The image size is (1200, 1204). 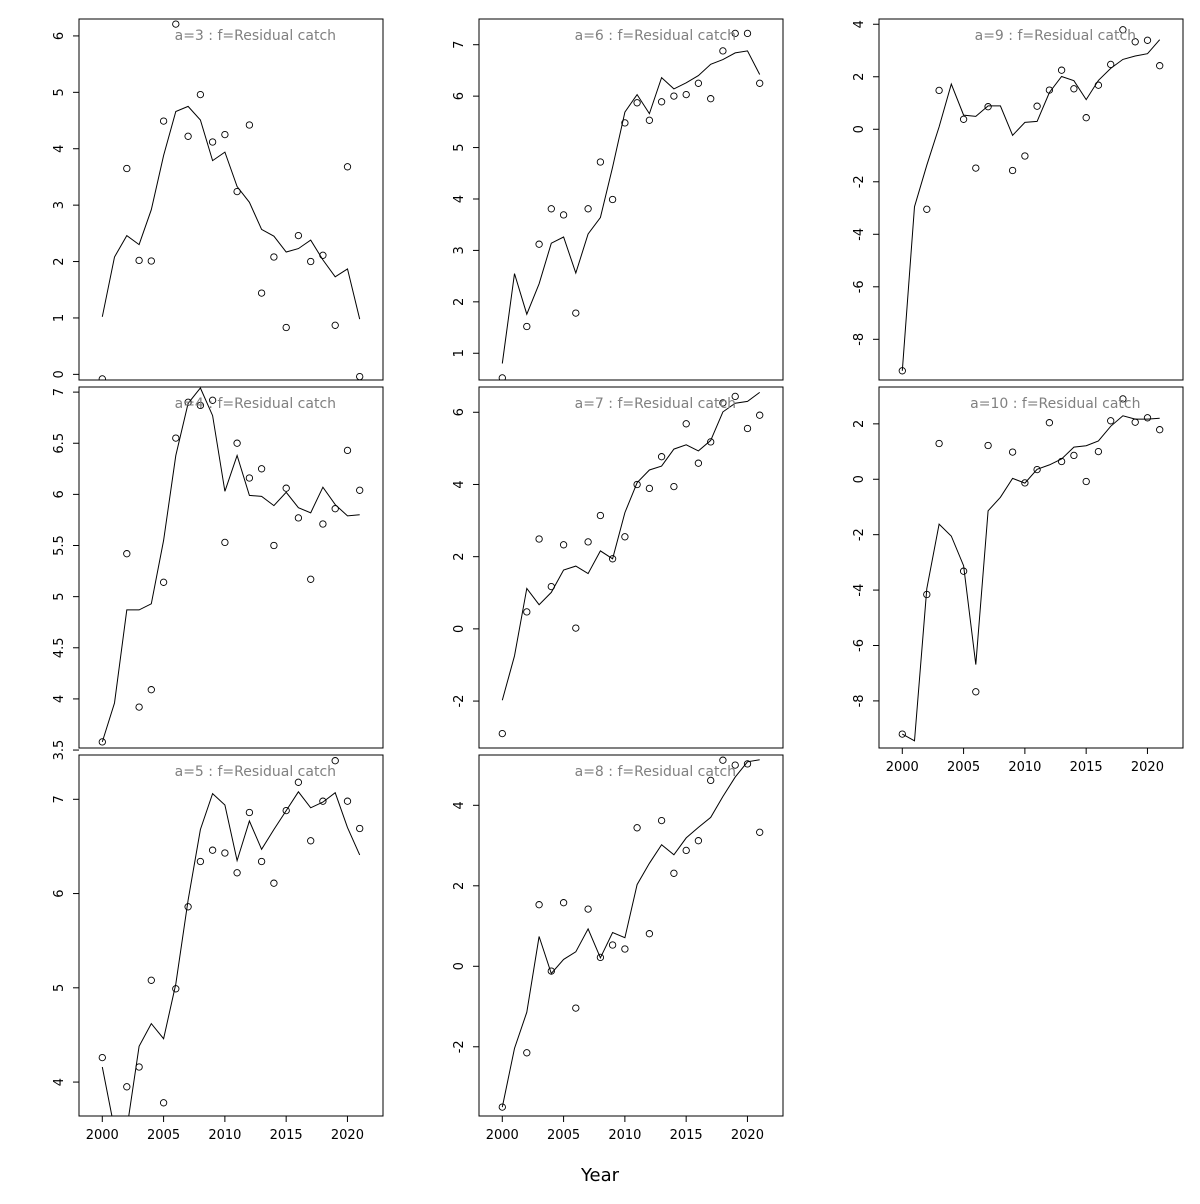 What do you see at coordinates (59, 893) in the screenshot?
I see `y-tick-label: 6` at bounding box center [59, 893].